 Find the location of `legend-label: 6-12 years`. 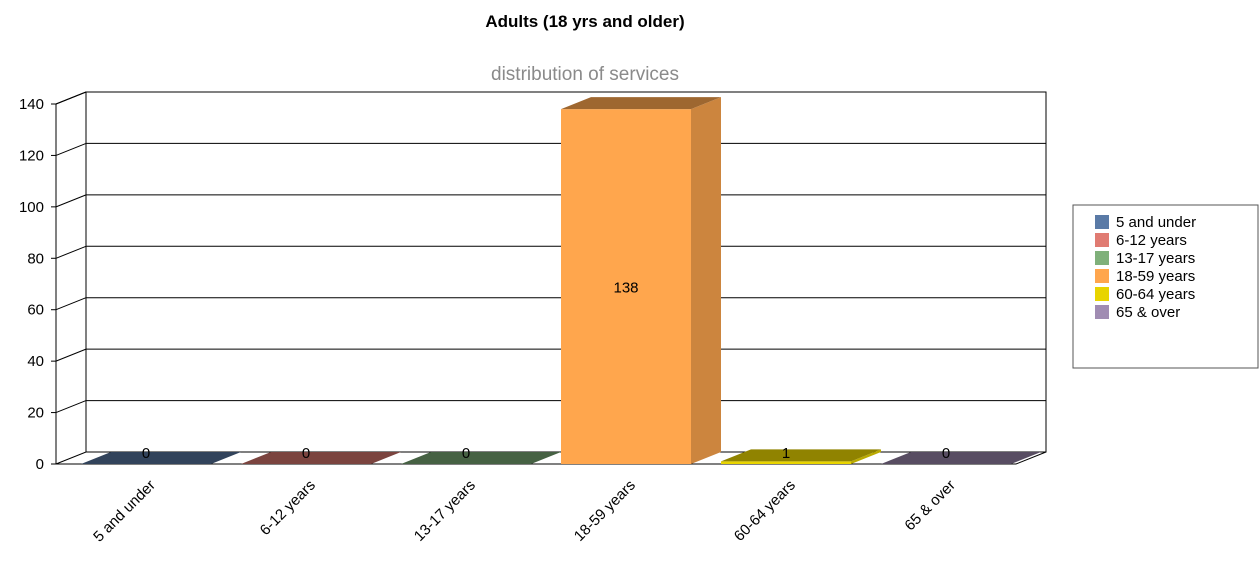

legend-label: 6-12 years is located at coordinates (1151, 240).